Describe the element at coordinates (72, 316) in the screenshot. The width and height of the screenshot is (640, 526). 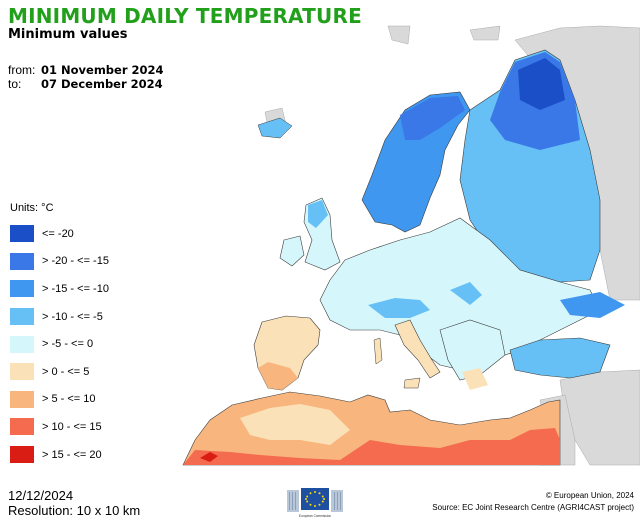
I see `legend-label: > -10 - <= -5` at that location.